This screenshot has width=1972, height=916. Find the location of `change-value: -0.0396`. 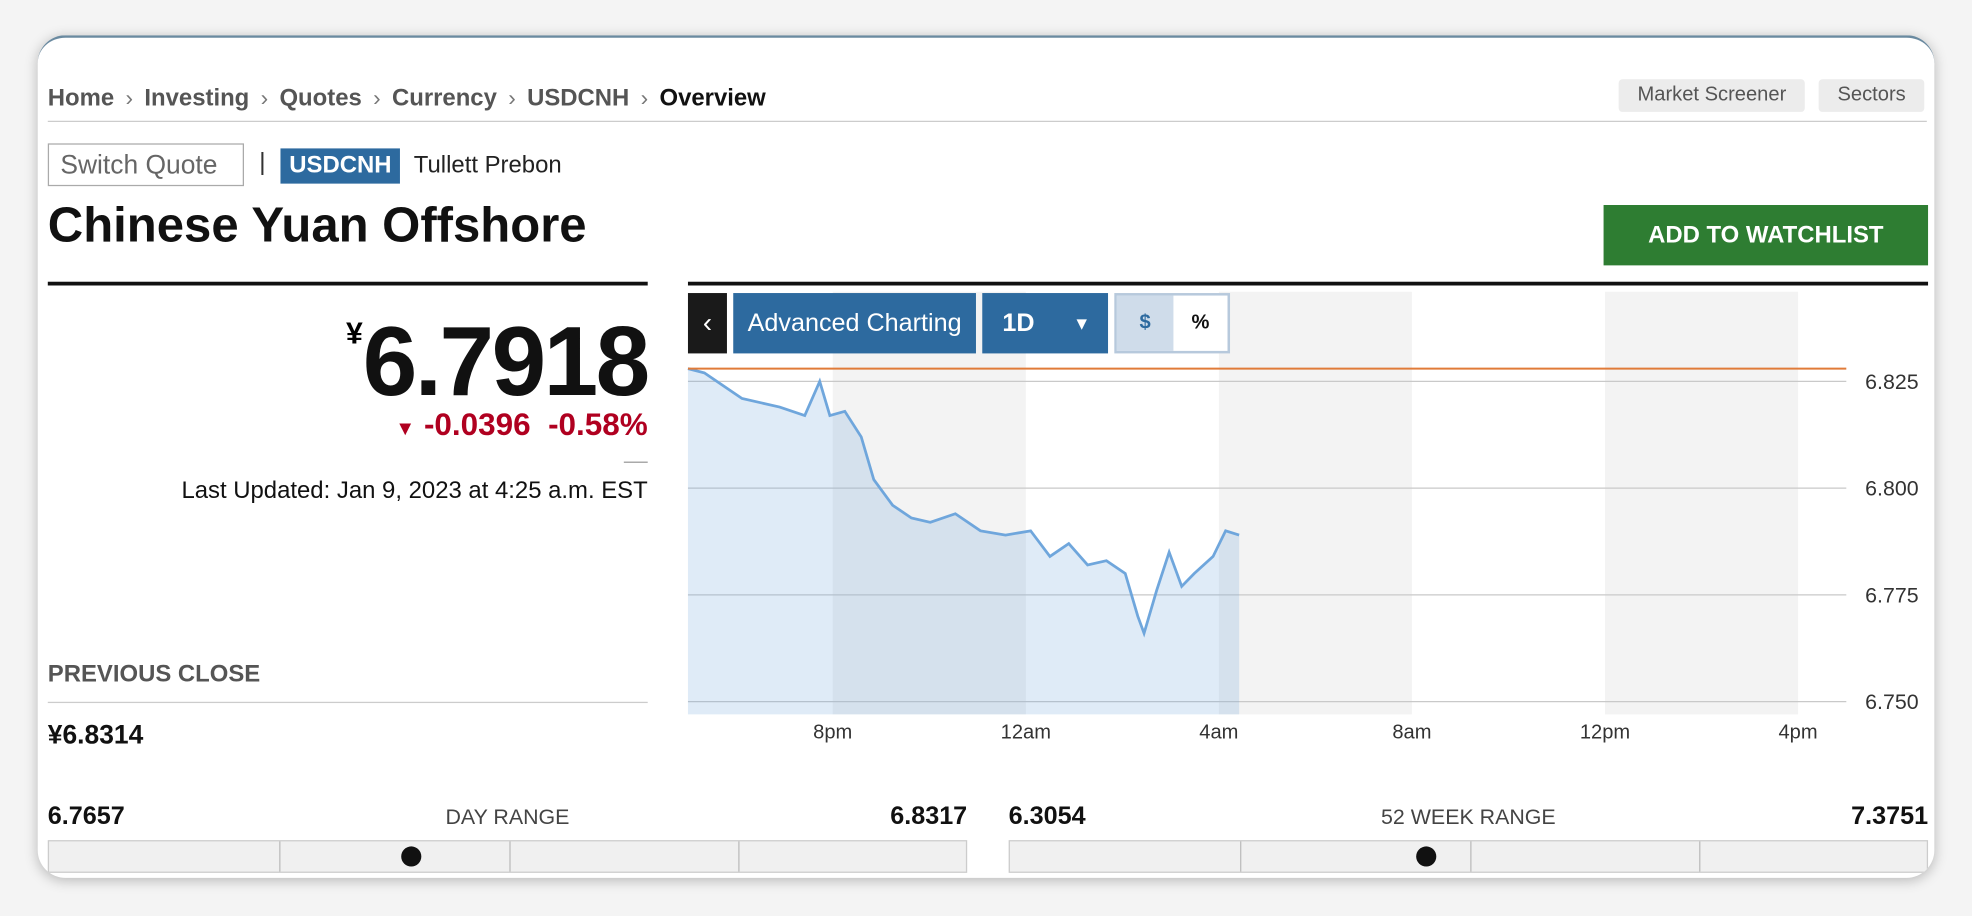

change-value: -0.0396 is located at coordinates (477, 425).